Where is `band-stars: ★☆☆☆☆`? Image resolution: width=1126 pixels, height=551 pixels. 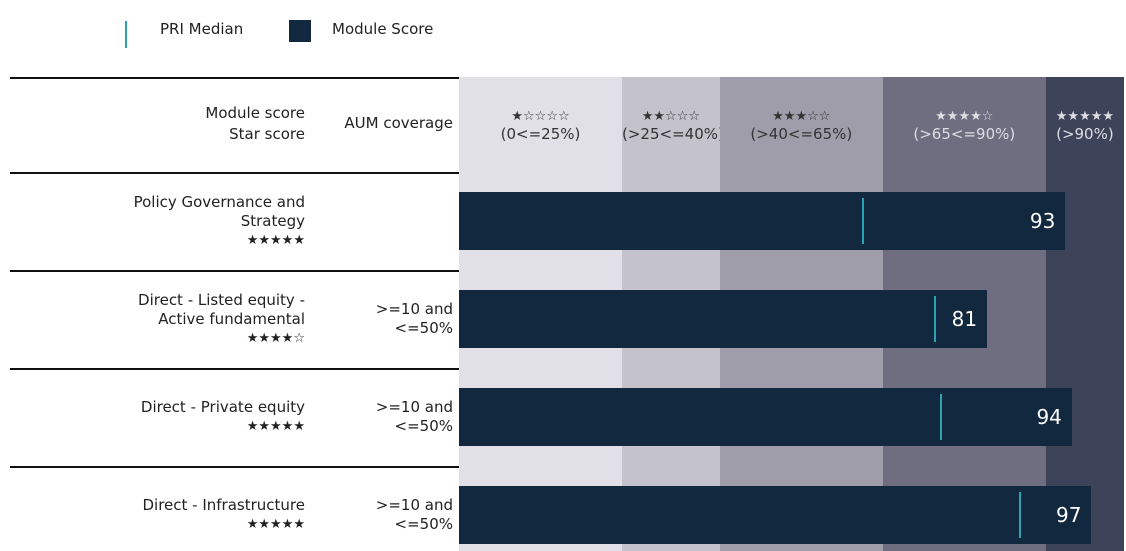 band-stars: ★☆☆☆☆ is located at coordinates (540, 116).